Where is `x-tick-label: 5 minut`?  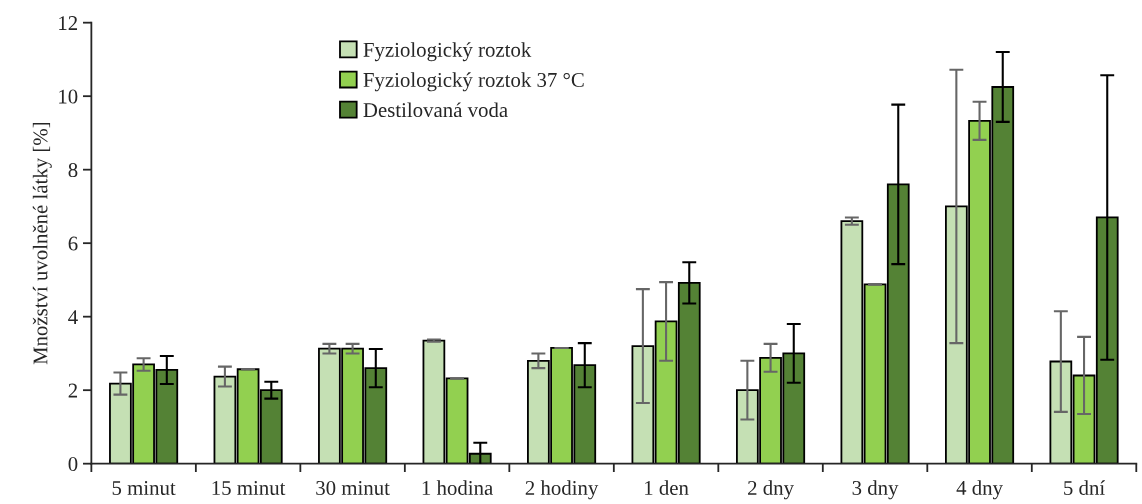 x-tick-label: 5 minut is located at coordinates (144, 488).